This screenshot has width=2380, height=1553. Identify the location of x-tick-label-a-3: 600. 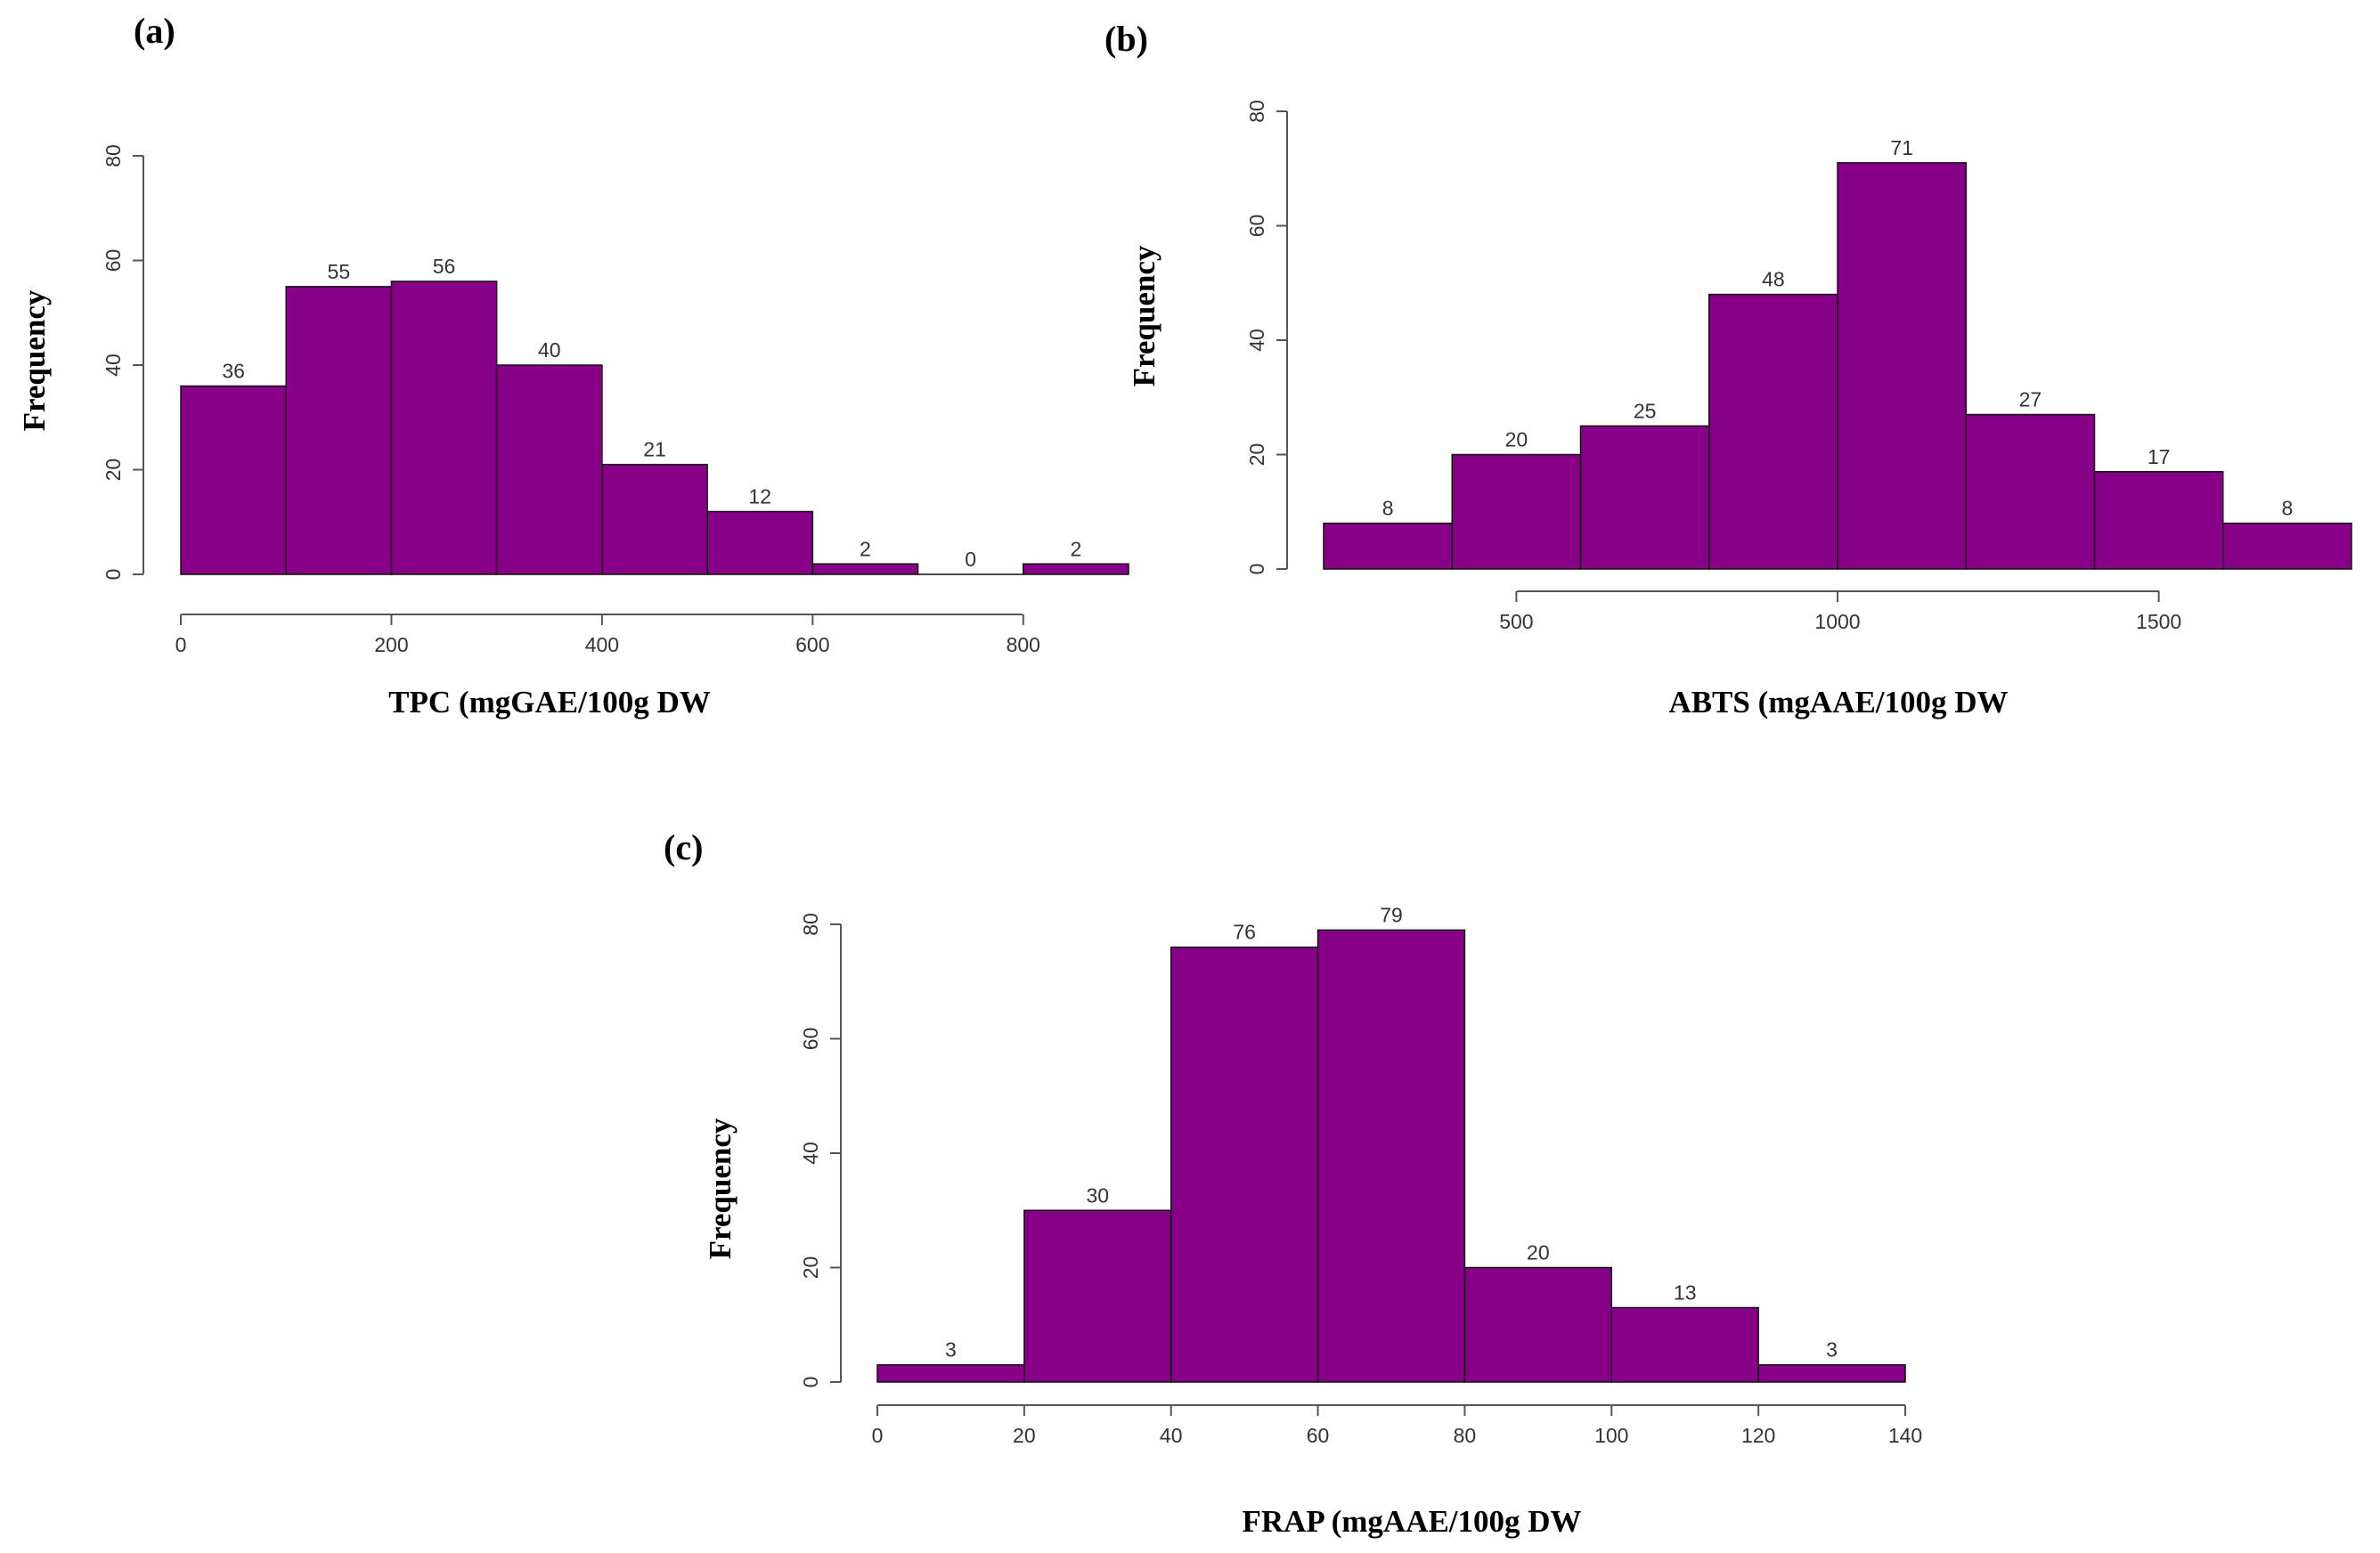
(812, 644).